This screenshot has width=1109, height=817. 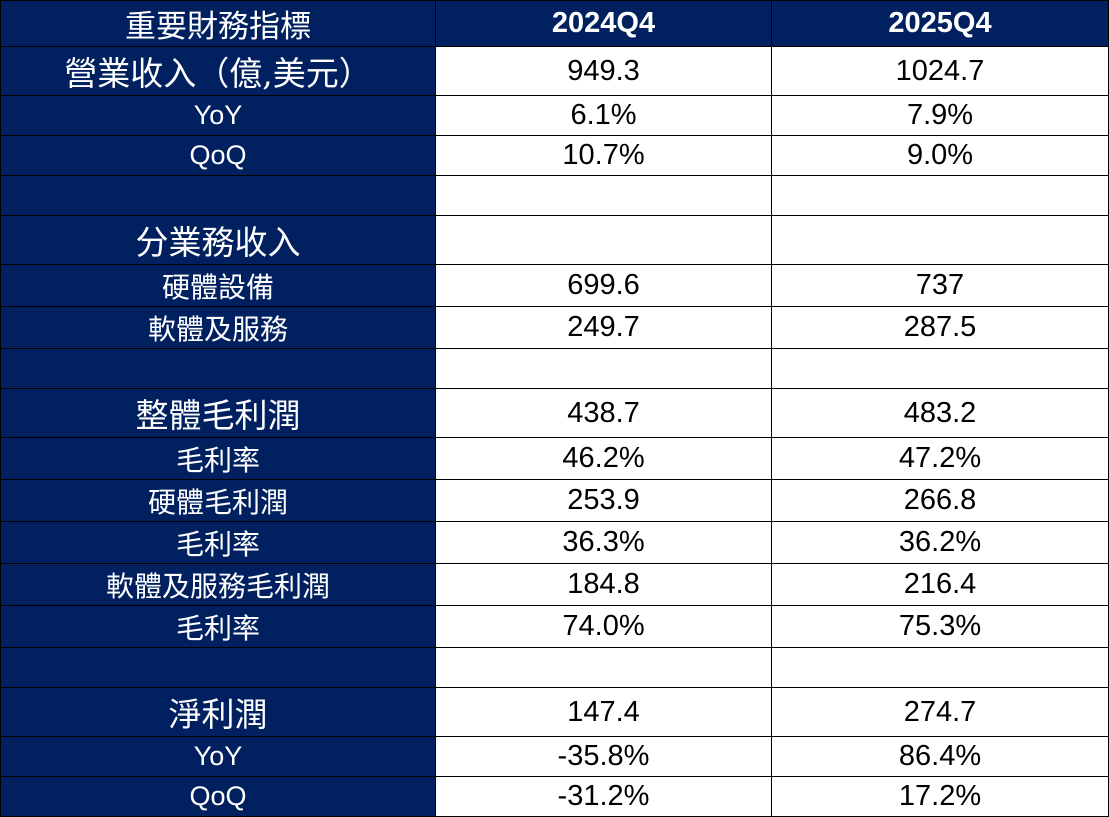 What do you see at coordinates (603, 155) in the screenshot?
I see `cell-2024q4: 10.7%` at bounding box center [603, 155].